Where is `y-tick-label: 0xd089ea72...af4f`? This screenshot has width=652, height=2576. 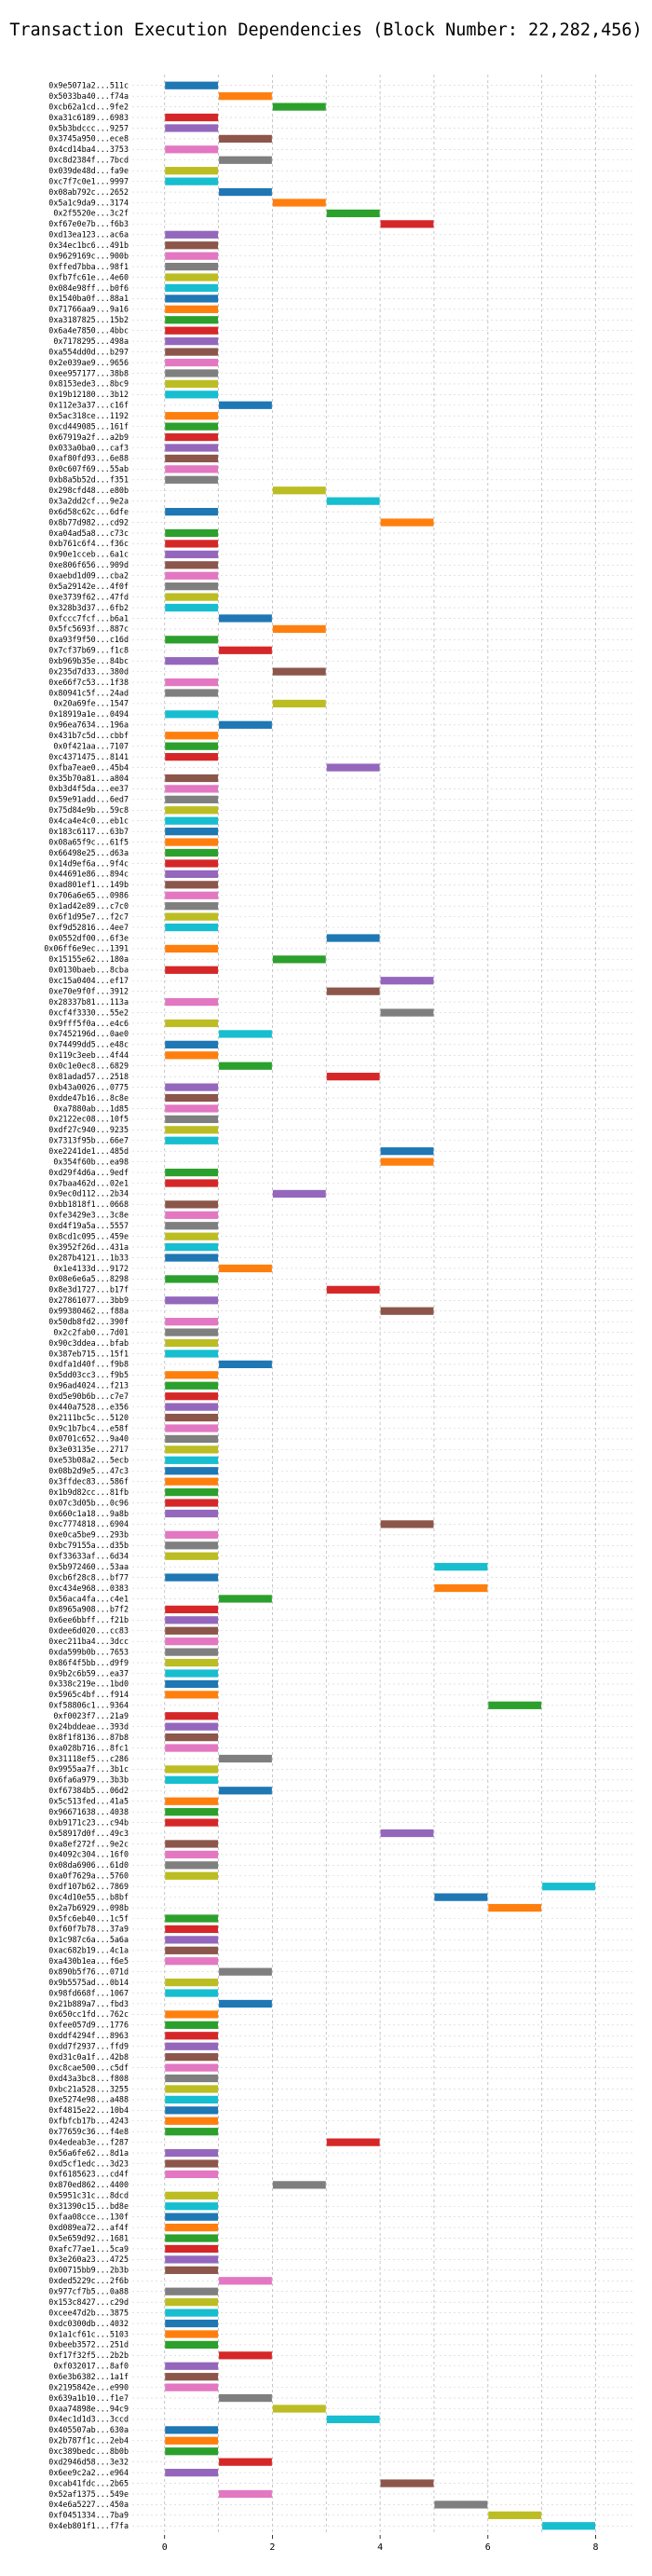 y-tick-label: 0xd089ea72...af4f is located at coordinates (88, 2227).